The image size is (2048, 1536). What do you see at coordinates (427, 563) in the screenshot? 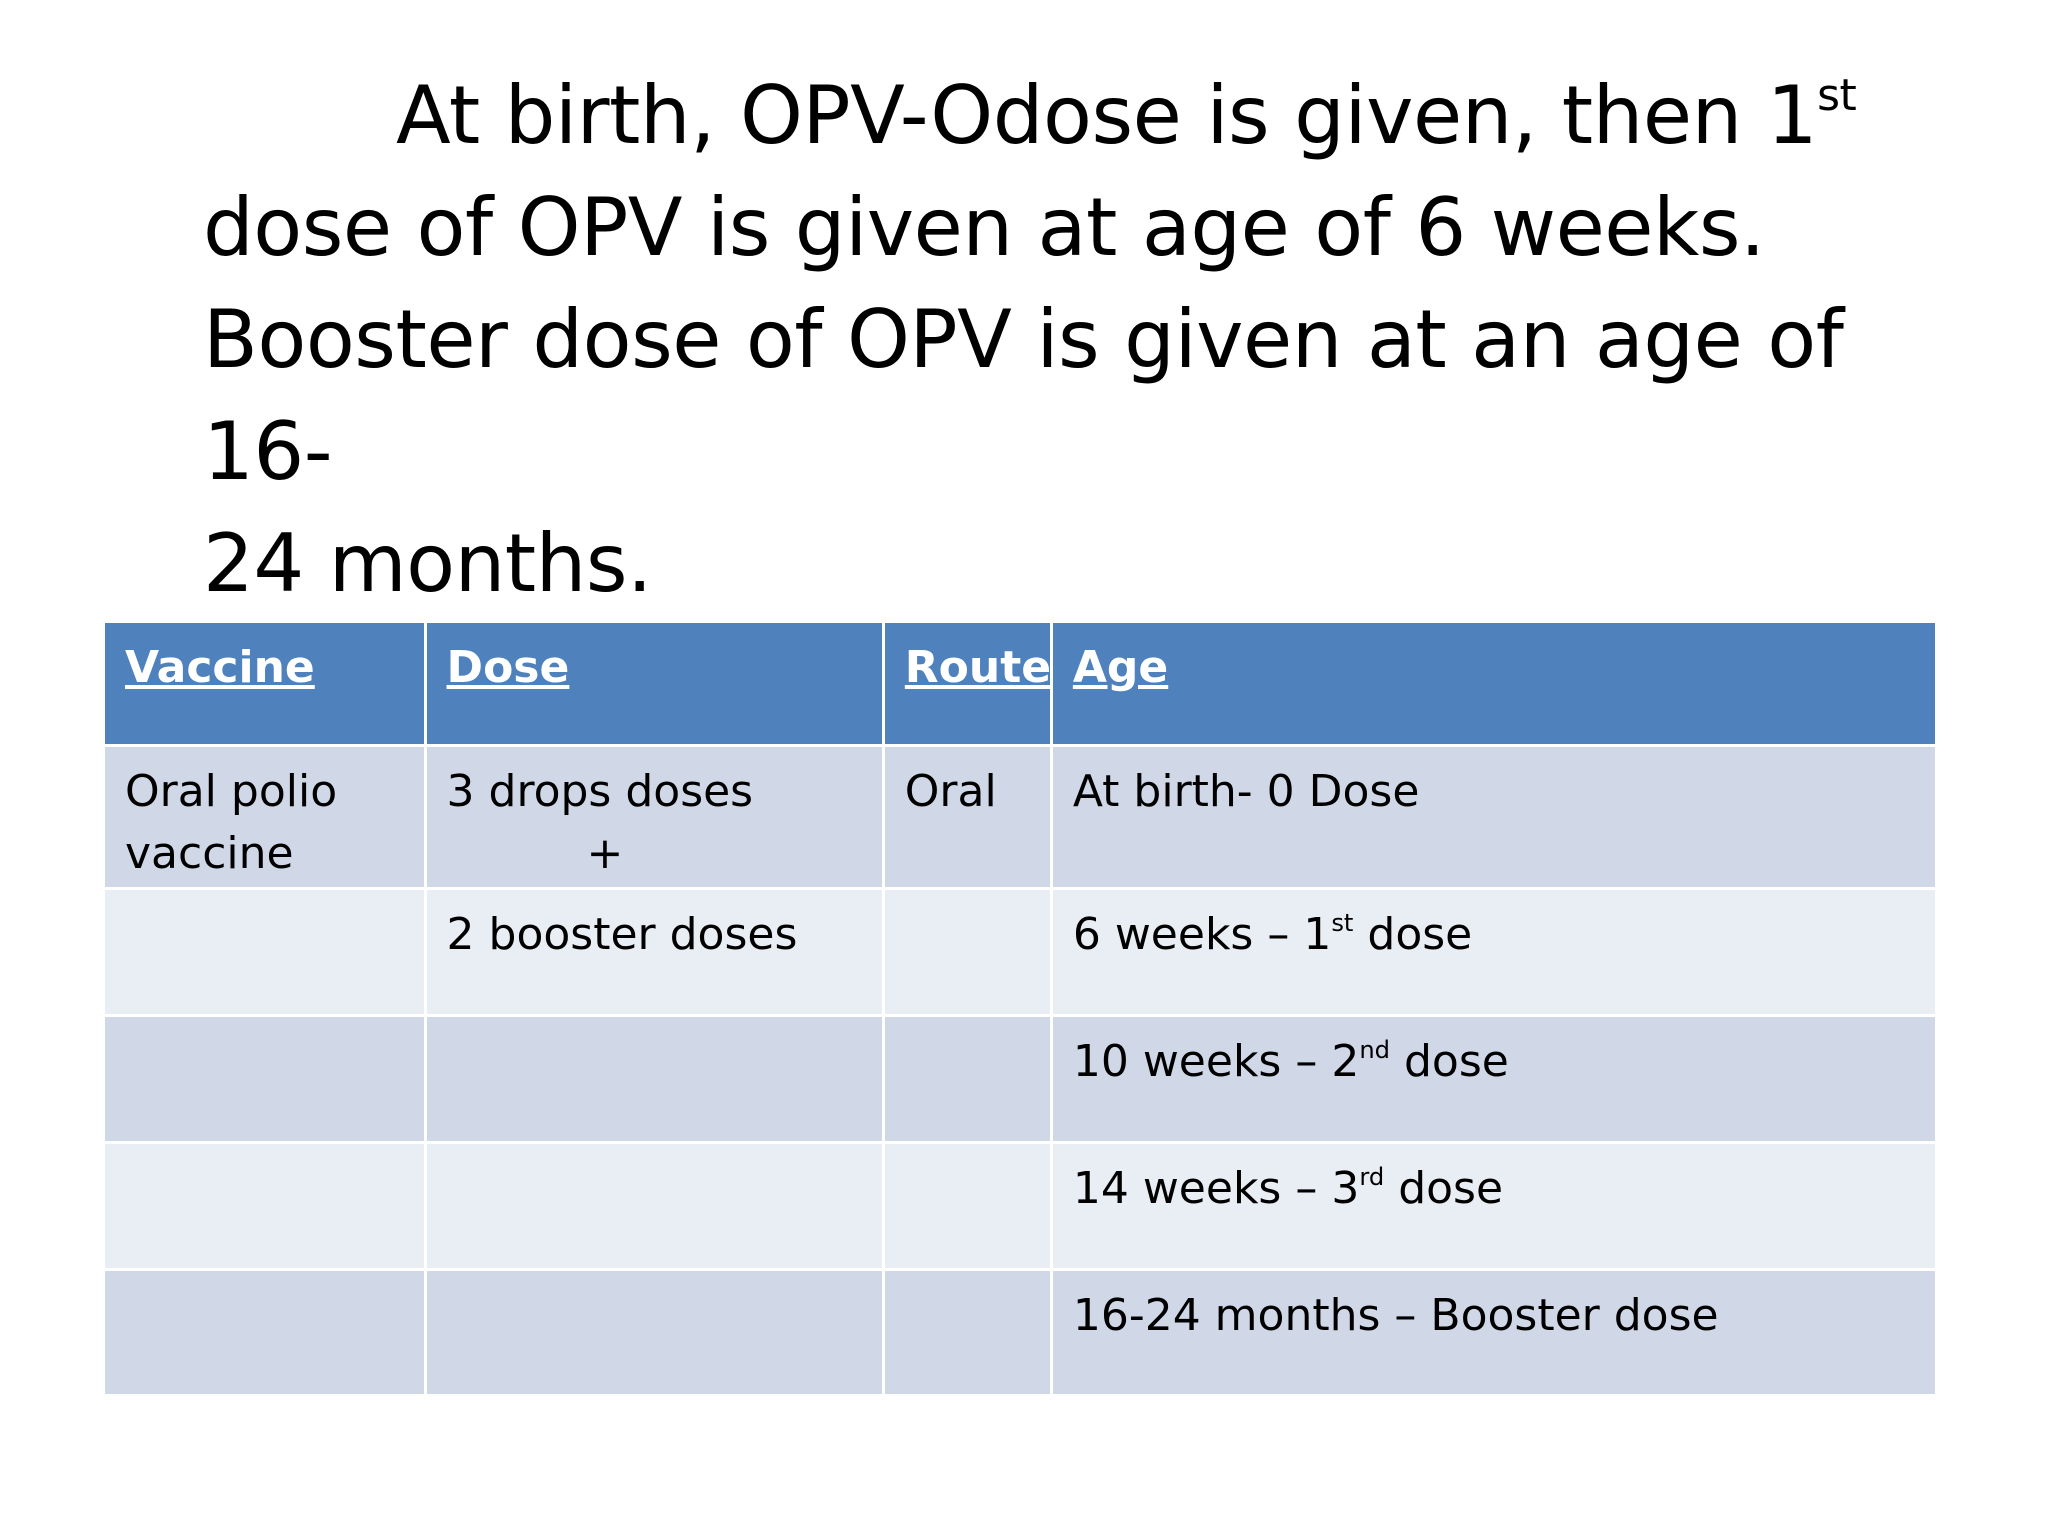
I see `paragraph-line-4: 24 months.` at bounding box center [427, 563].